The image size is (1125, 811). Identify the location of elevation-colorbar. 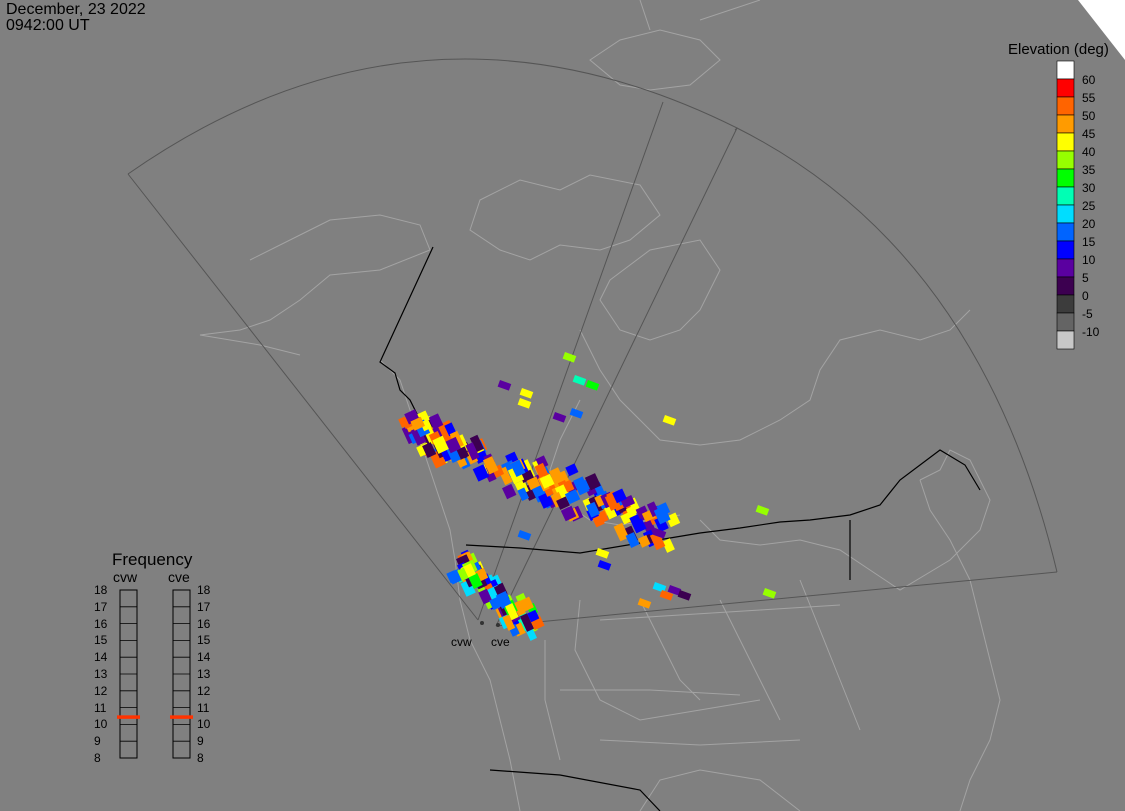
(1065, 205).